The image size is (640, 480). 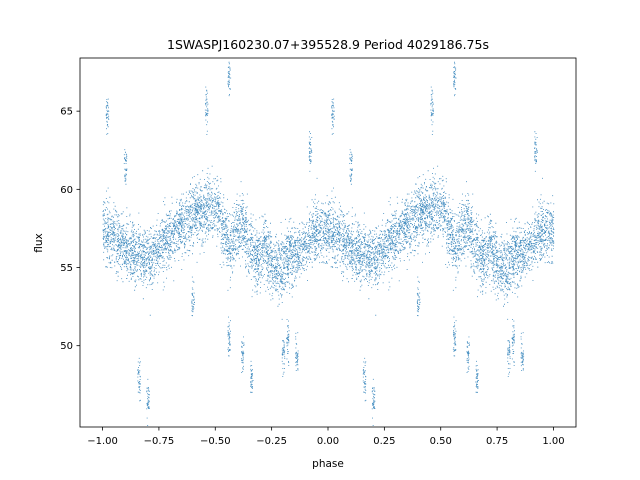 I want to click on x-axis-label: phase, so click(x=328, y=464).